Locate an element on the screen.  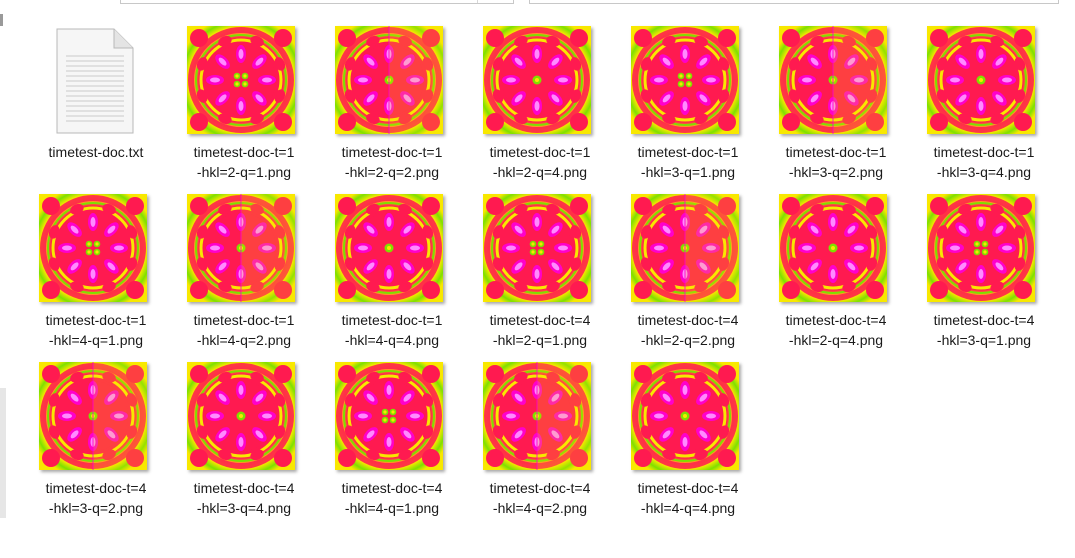
file-item-image: timetest-doc-t=4 -hkl=2-q=2.png is located at coordinates (688, 258).